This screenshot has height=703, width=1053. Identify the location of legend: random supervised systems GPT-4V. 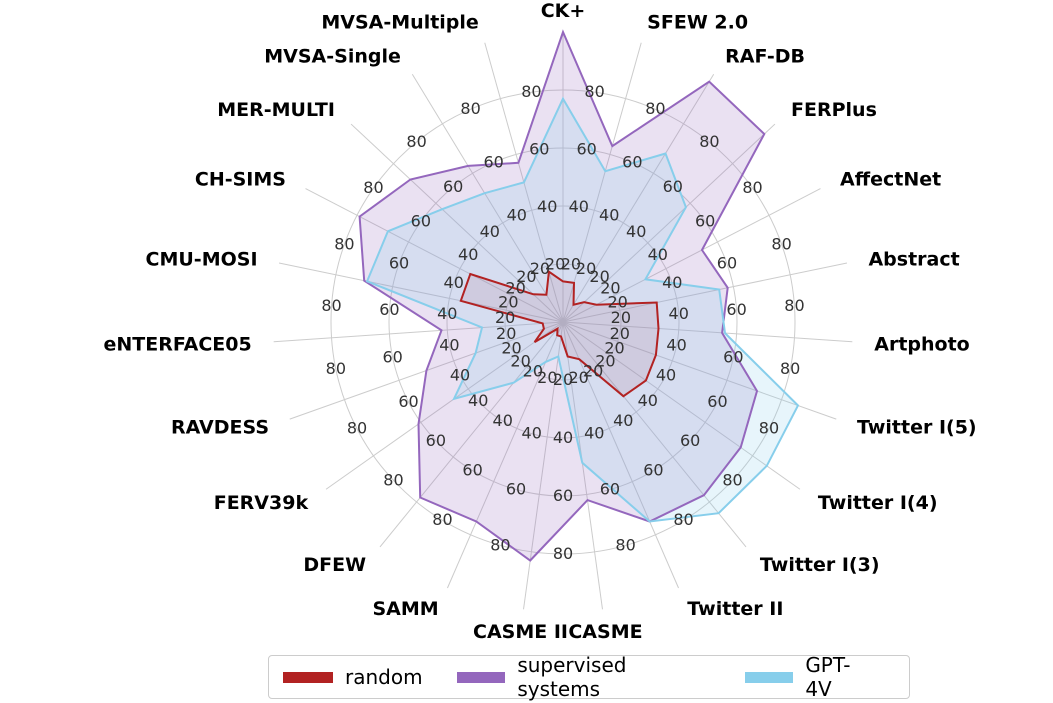
(589, 677).